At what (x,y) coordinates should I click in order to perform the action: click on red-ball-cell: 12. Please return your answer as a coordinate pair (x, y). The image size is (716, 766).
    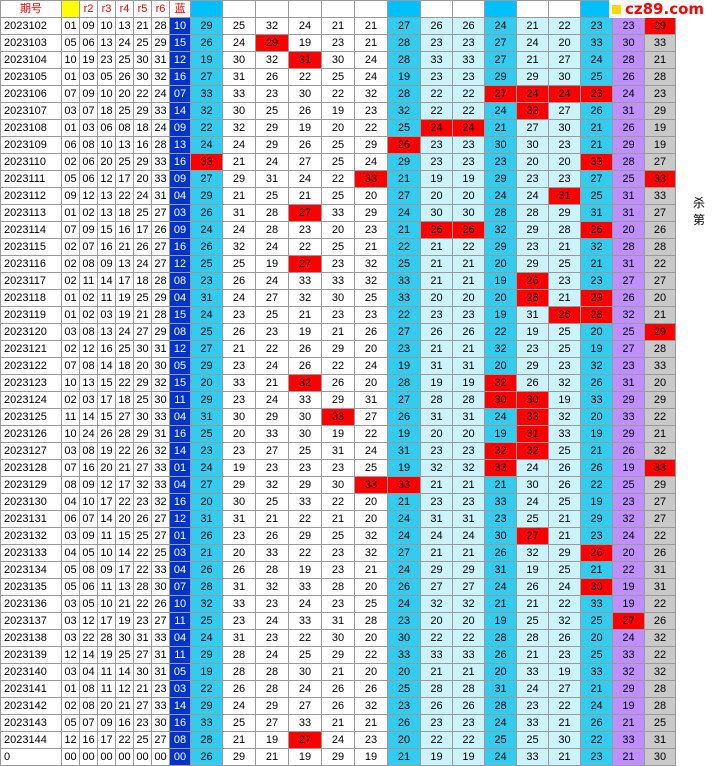
    Looking at the image, I should click on (106, 485).